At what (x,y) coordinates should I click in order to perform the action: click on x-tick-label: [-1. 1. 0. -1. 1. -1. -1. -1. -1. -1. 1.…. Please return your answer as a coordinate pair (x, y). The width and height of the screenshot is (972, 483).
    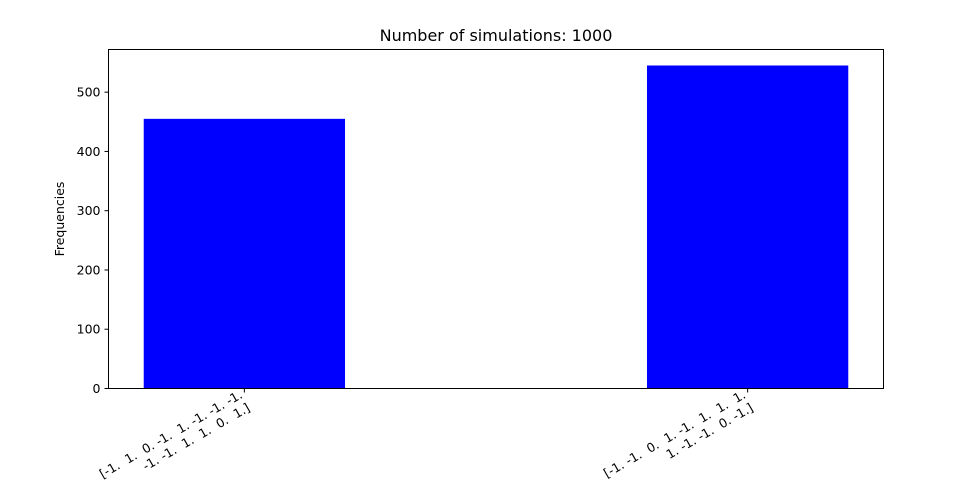
    Looking at the image, I should click on (175, 435).